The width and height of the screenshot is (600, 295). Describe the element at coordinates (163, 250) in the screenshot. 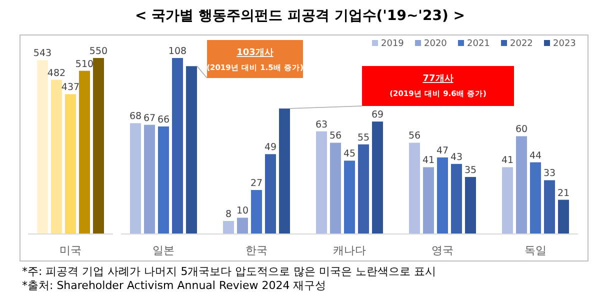

I see `x-tick-label: 일본` at that location.